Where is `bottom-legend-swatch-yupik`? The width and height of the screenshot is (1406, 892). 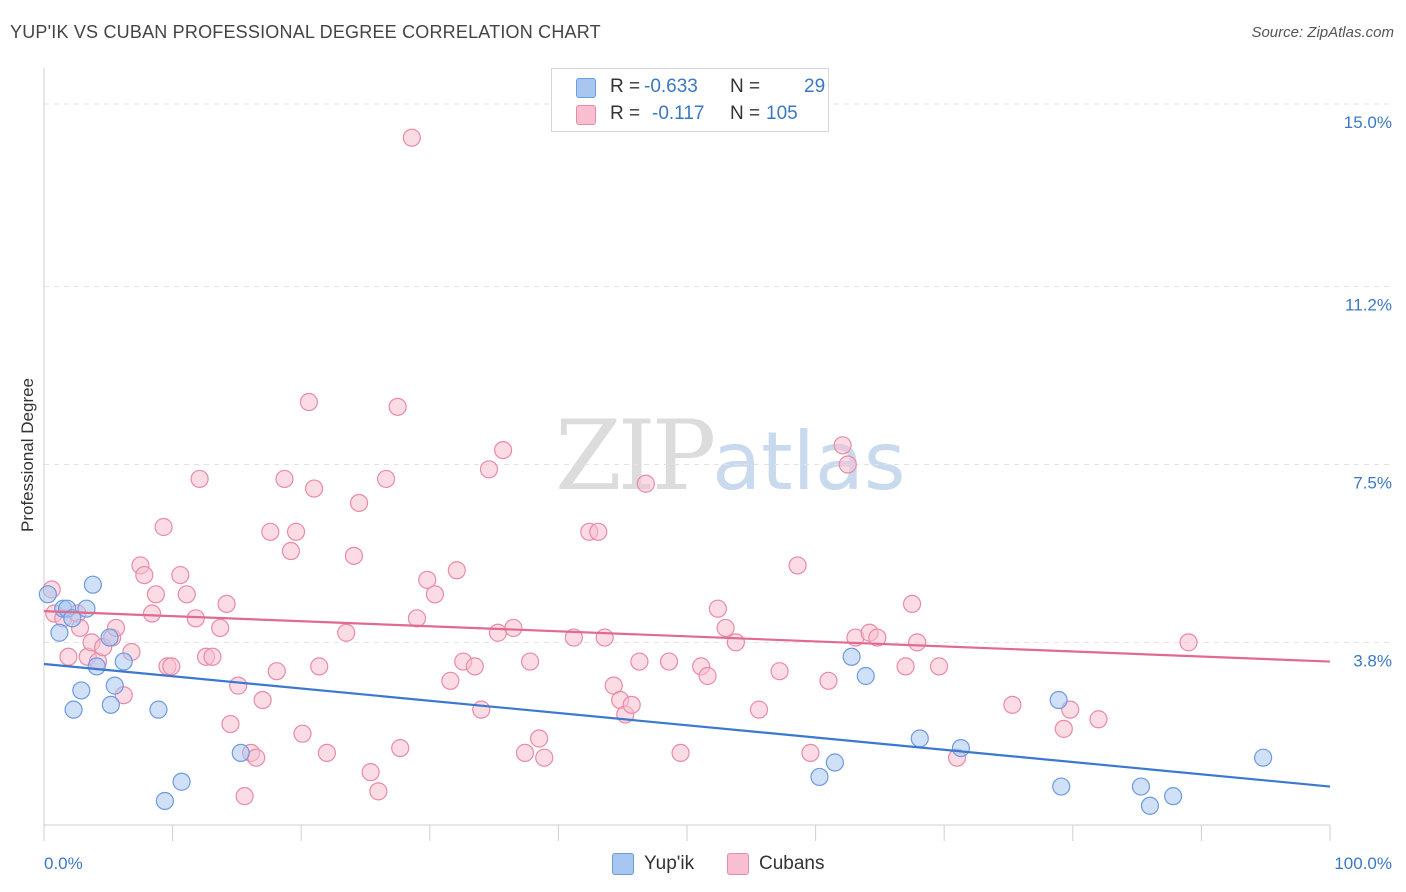
bottom-legend-swatch-yupik is located at coordinates (623, 864).